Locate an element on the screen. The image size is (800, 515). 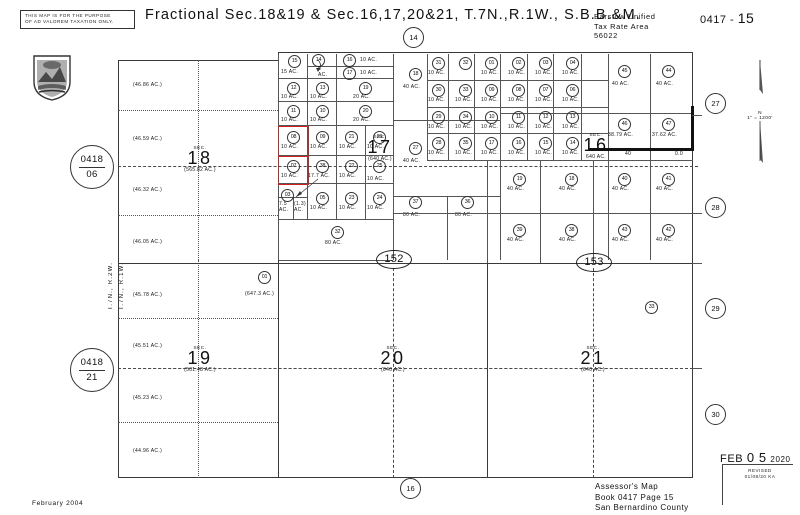
edge-marker-30: 30 is located at coordinates (715, 414).